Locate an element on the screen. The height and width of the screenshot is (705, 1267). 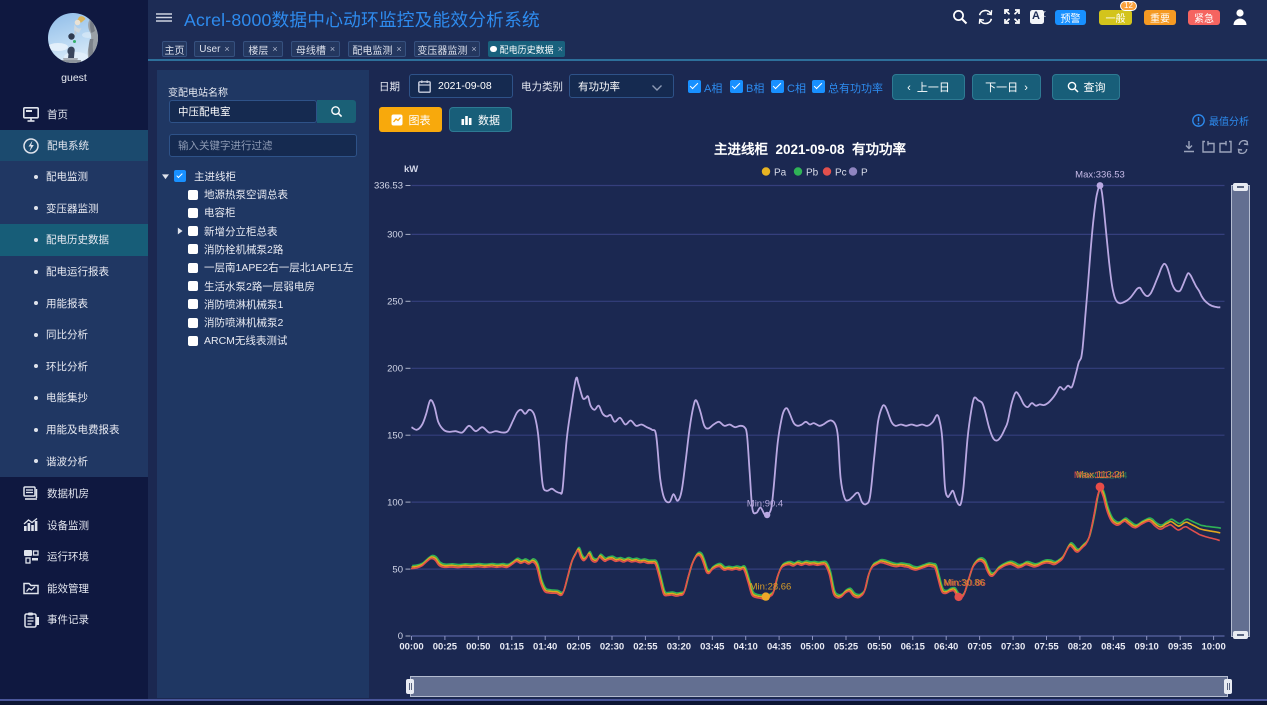
svg-text: 02:05 is located at coordinates (578, 647).